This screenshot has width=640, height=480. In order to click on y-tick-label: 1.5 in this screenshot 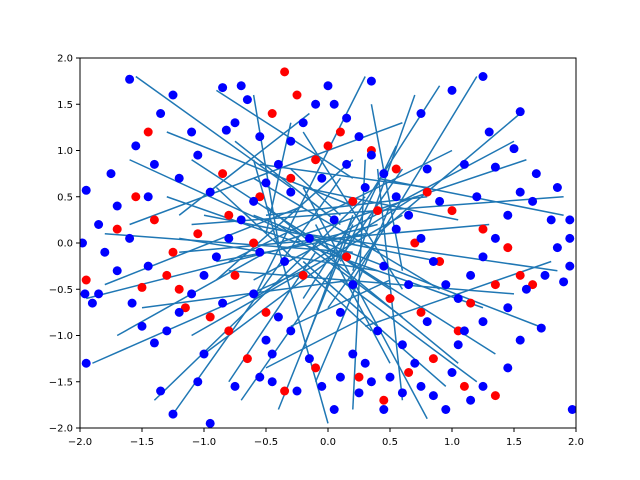, I will do `click(65, 105)`.